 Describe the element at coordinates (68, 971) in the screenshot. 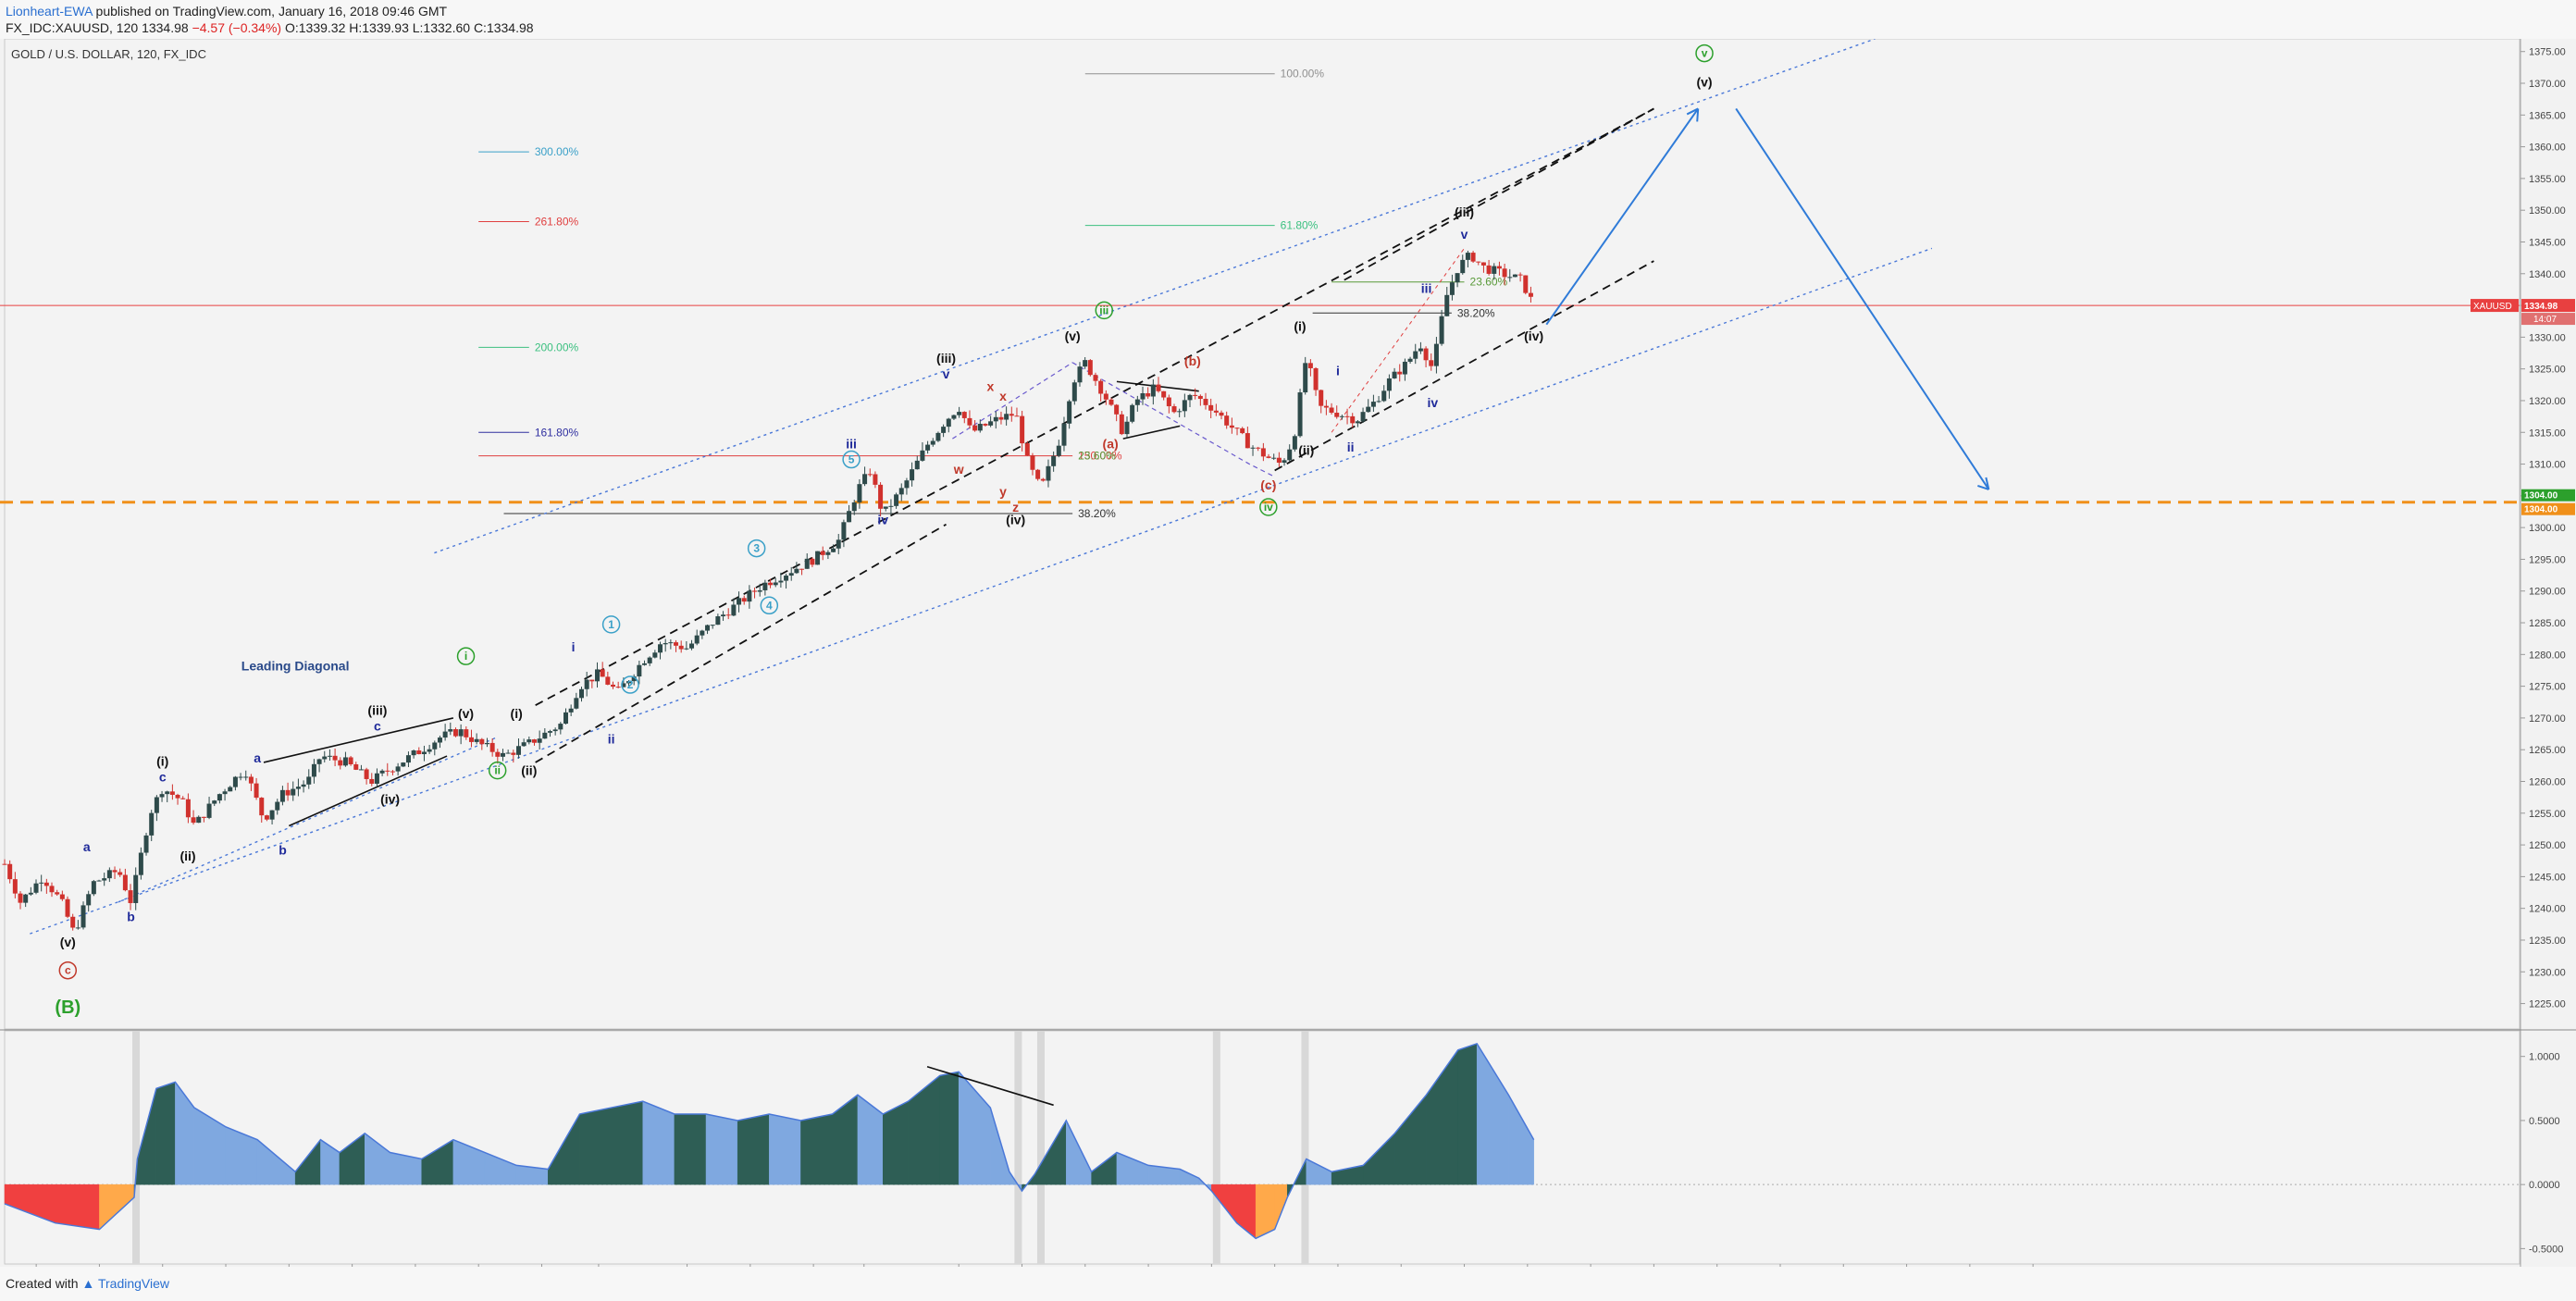

I see `wave-label: c` at that location.